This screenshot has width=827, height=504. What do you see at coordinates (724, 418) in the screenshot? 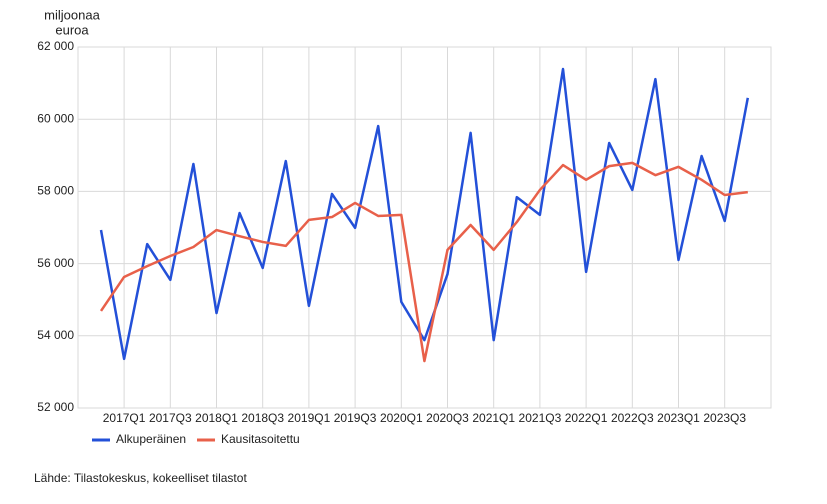
I see `x-tick-label: 2023Q3` at bounding box center [724, 418].